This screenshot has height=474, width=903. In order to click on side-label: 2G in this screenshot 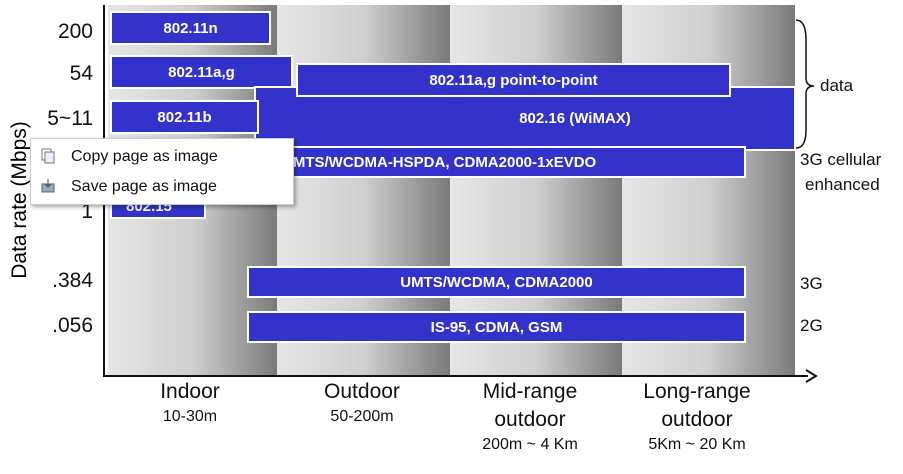, I will do `click(811, 325)`.